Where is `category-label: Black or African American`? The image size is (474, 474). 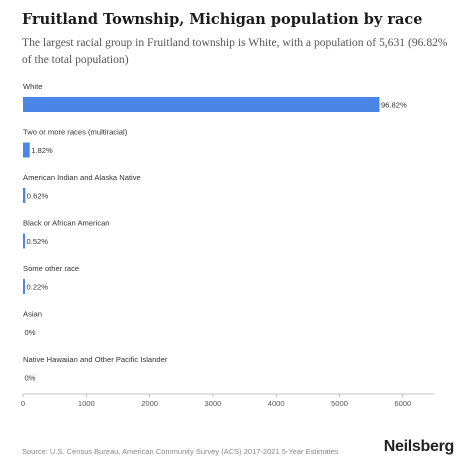 category-label: Black or African American is located at coordinates (66, 223).